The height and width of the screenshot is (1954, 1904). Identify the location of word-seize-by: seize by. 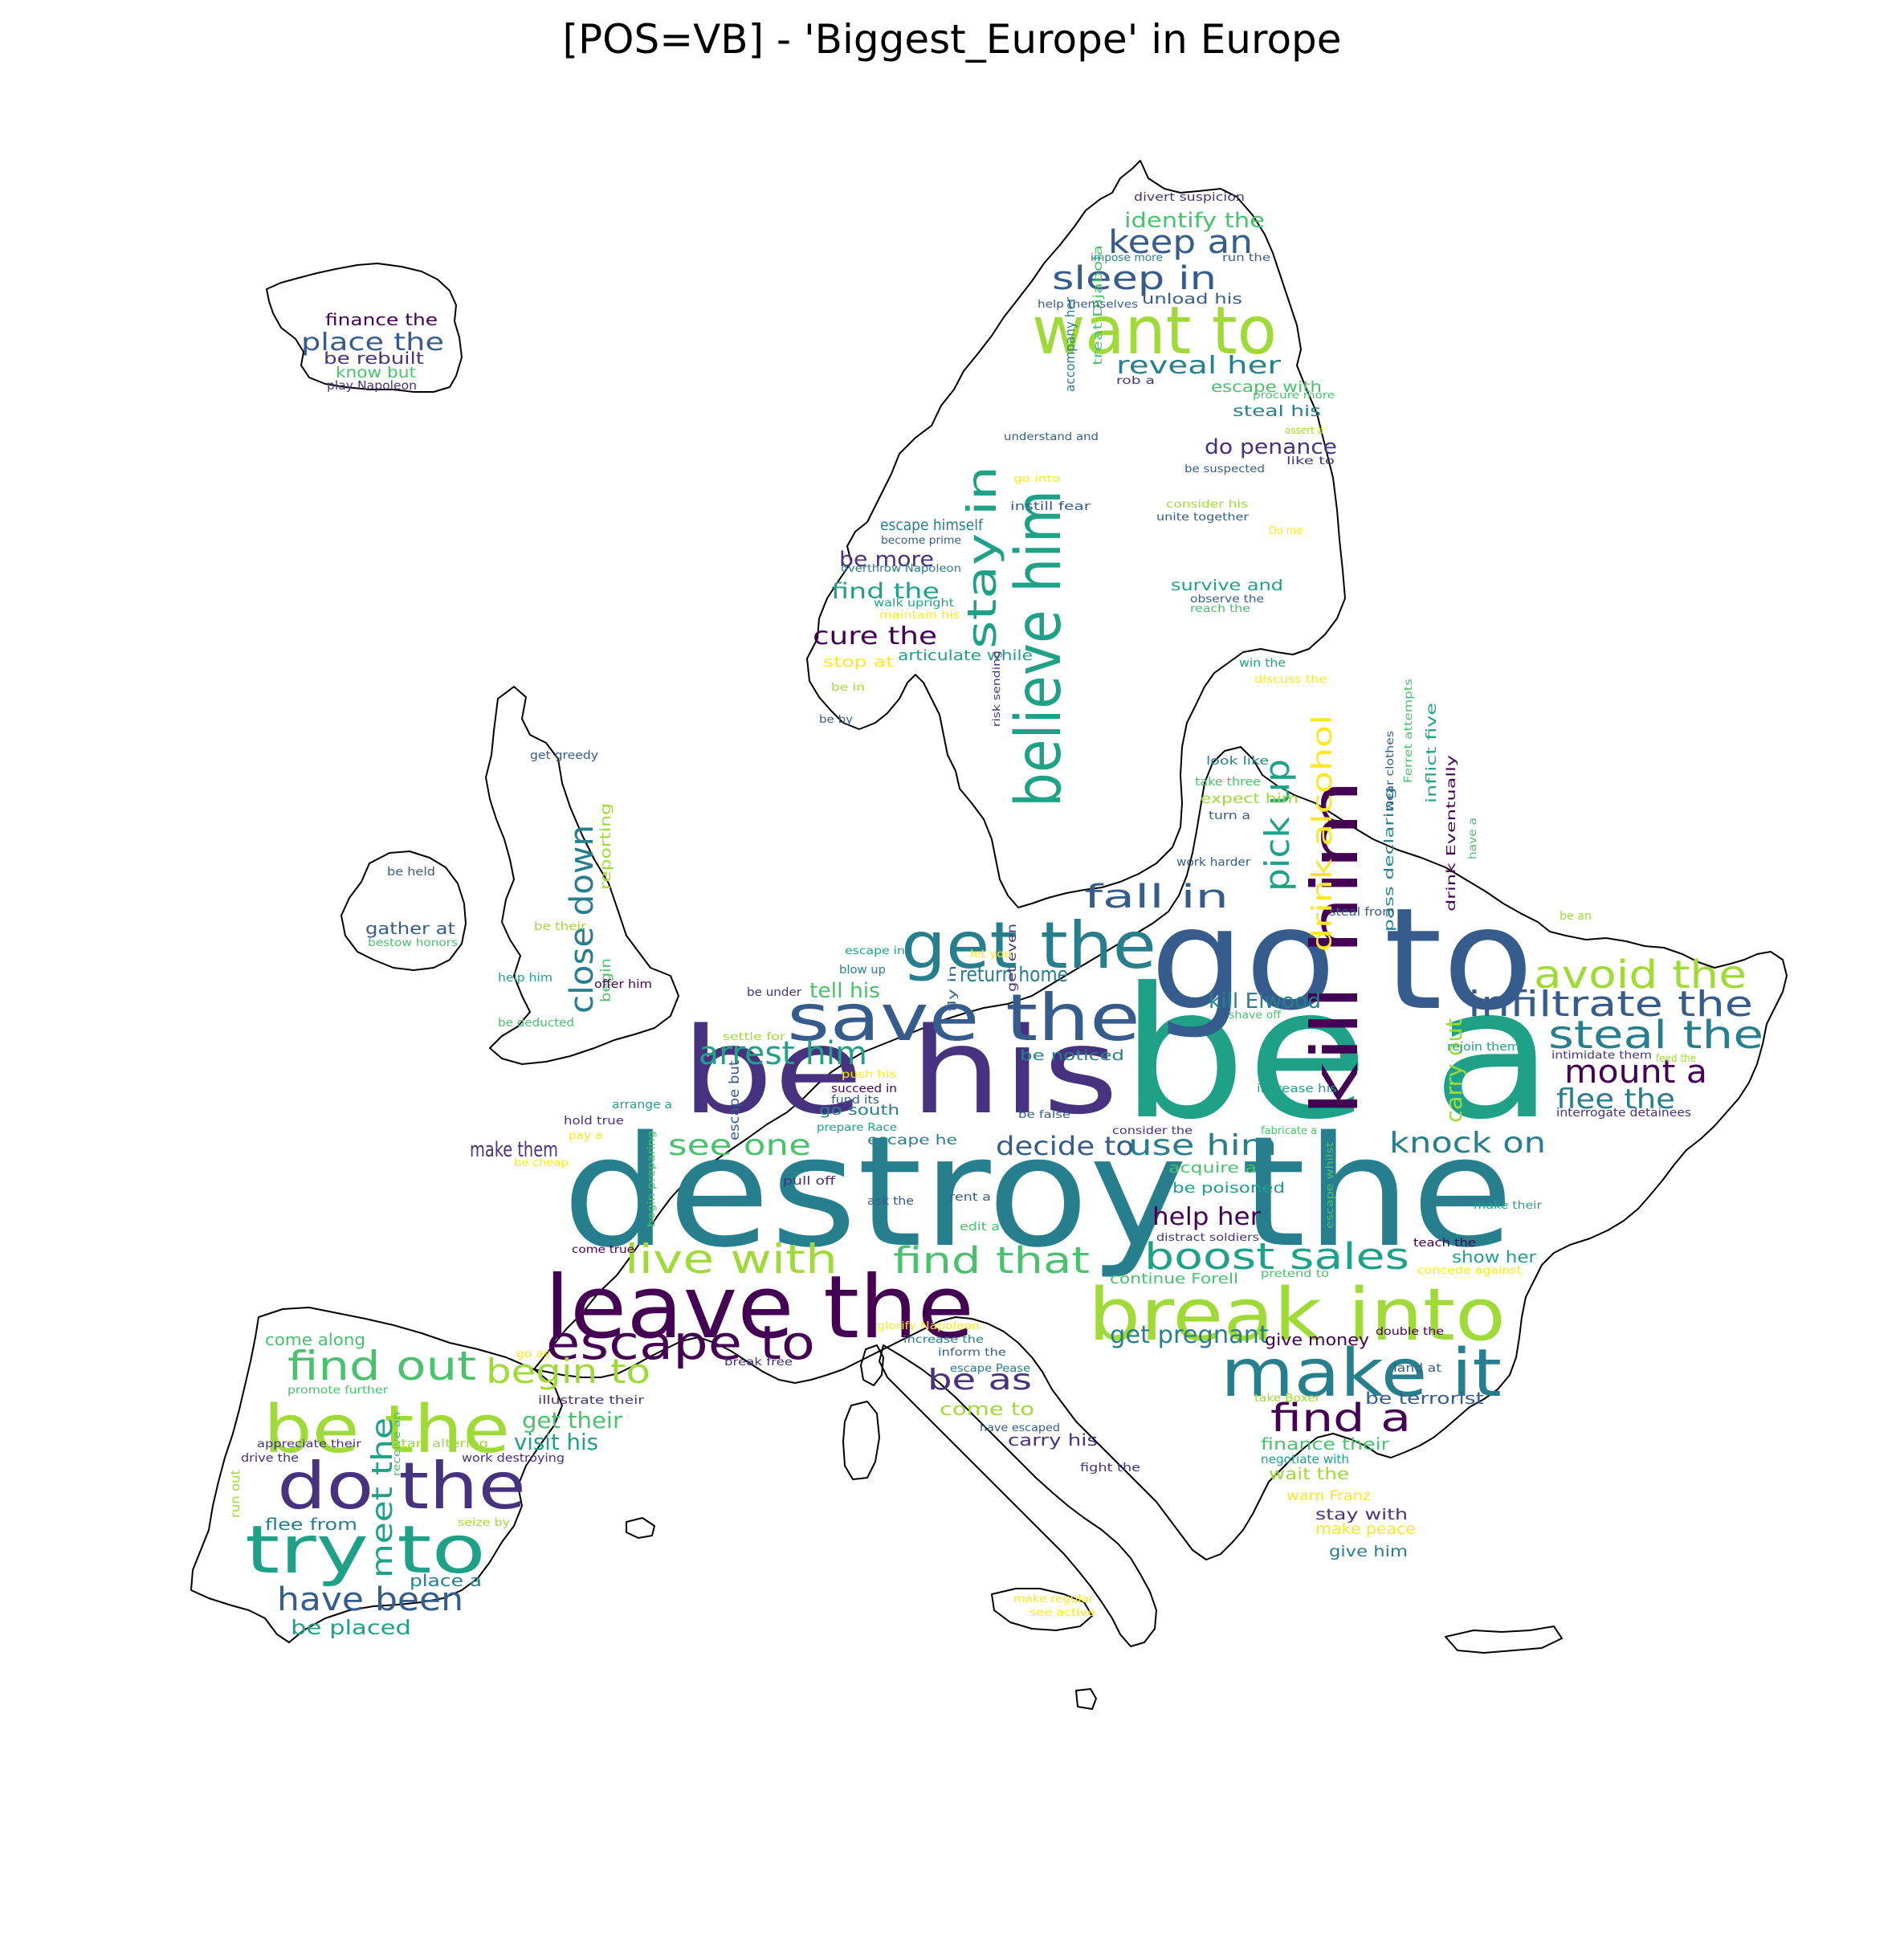
(484, 1523).